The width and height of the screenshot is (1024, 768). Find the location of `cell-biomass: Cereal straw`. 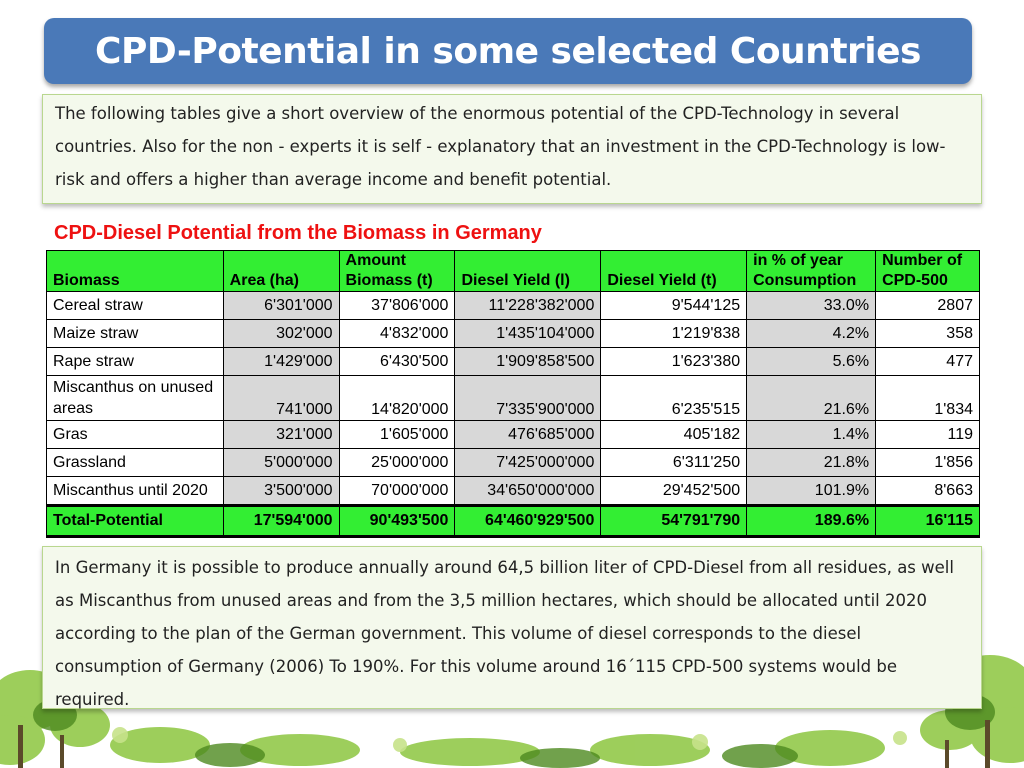

cell-biomass: Cereal straw is located at coordinates (135, 305).